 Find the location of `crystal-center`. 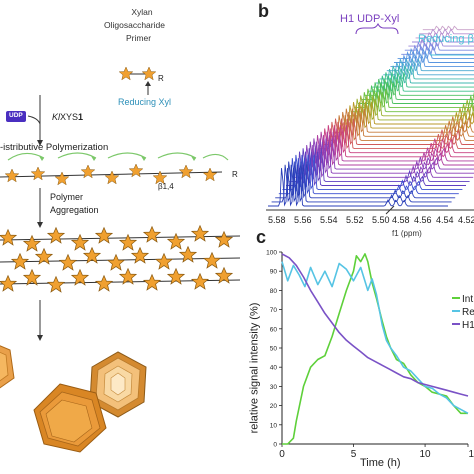

crystal-center is located at coordinates (118, 384).